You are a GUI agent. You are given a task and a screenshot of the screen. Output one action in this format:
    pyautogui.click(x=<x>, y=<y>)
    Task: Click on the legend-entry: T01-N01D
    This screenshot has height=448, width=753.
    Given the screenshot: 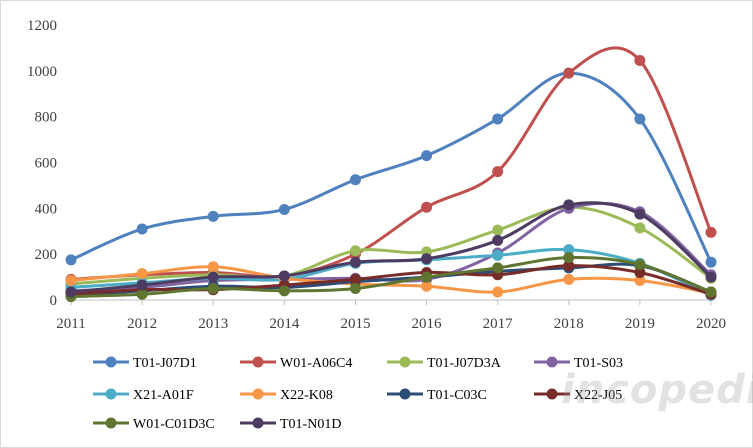 What is the action you would take?
    pyautogui.click(x=290, y=424)
    